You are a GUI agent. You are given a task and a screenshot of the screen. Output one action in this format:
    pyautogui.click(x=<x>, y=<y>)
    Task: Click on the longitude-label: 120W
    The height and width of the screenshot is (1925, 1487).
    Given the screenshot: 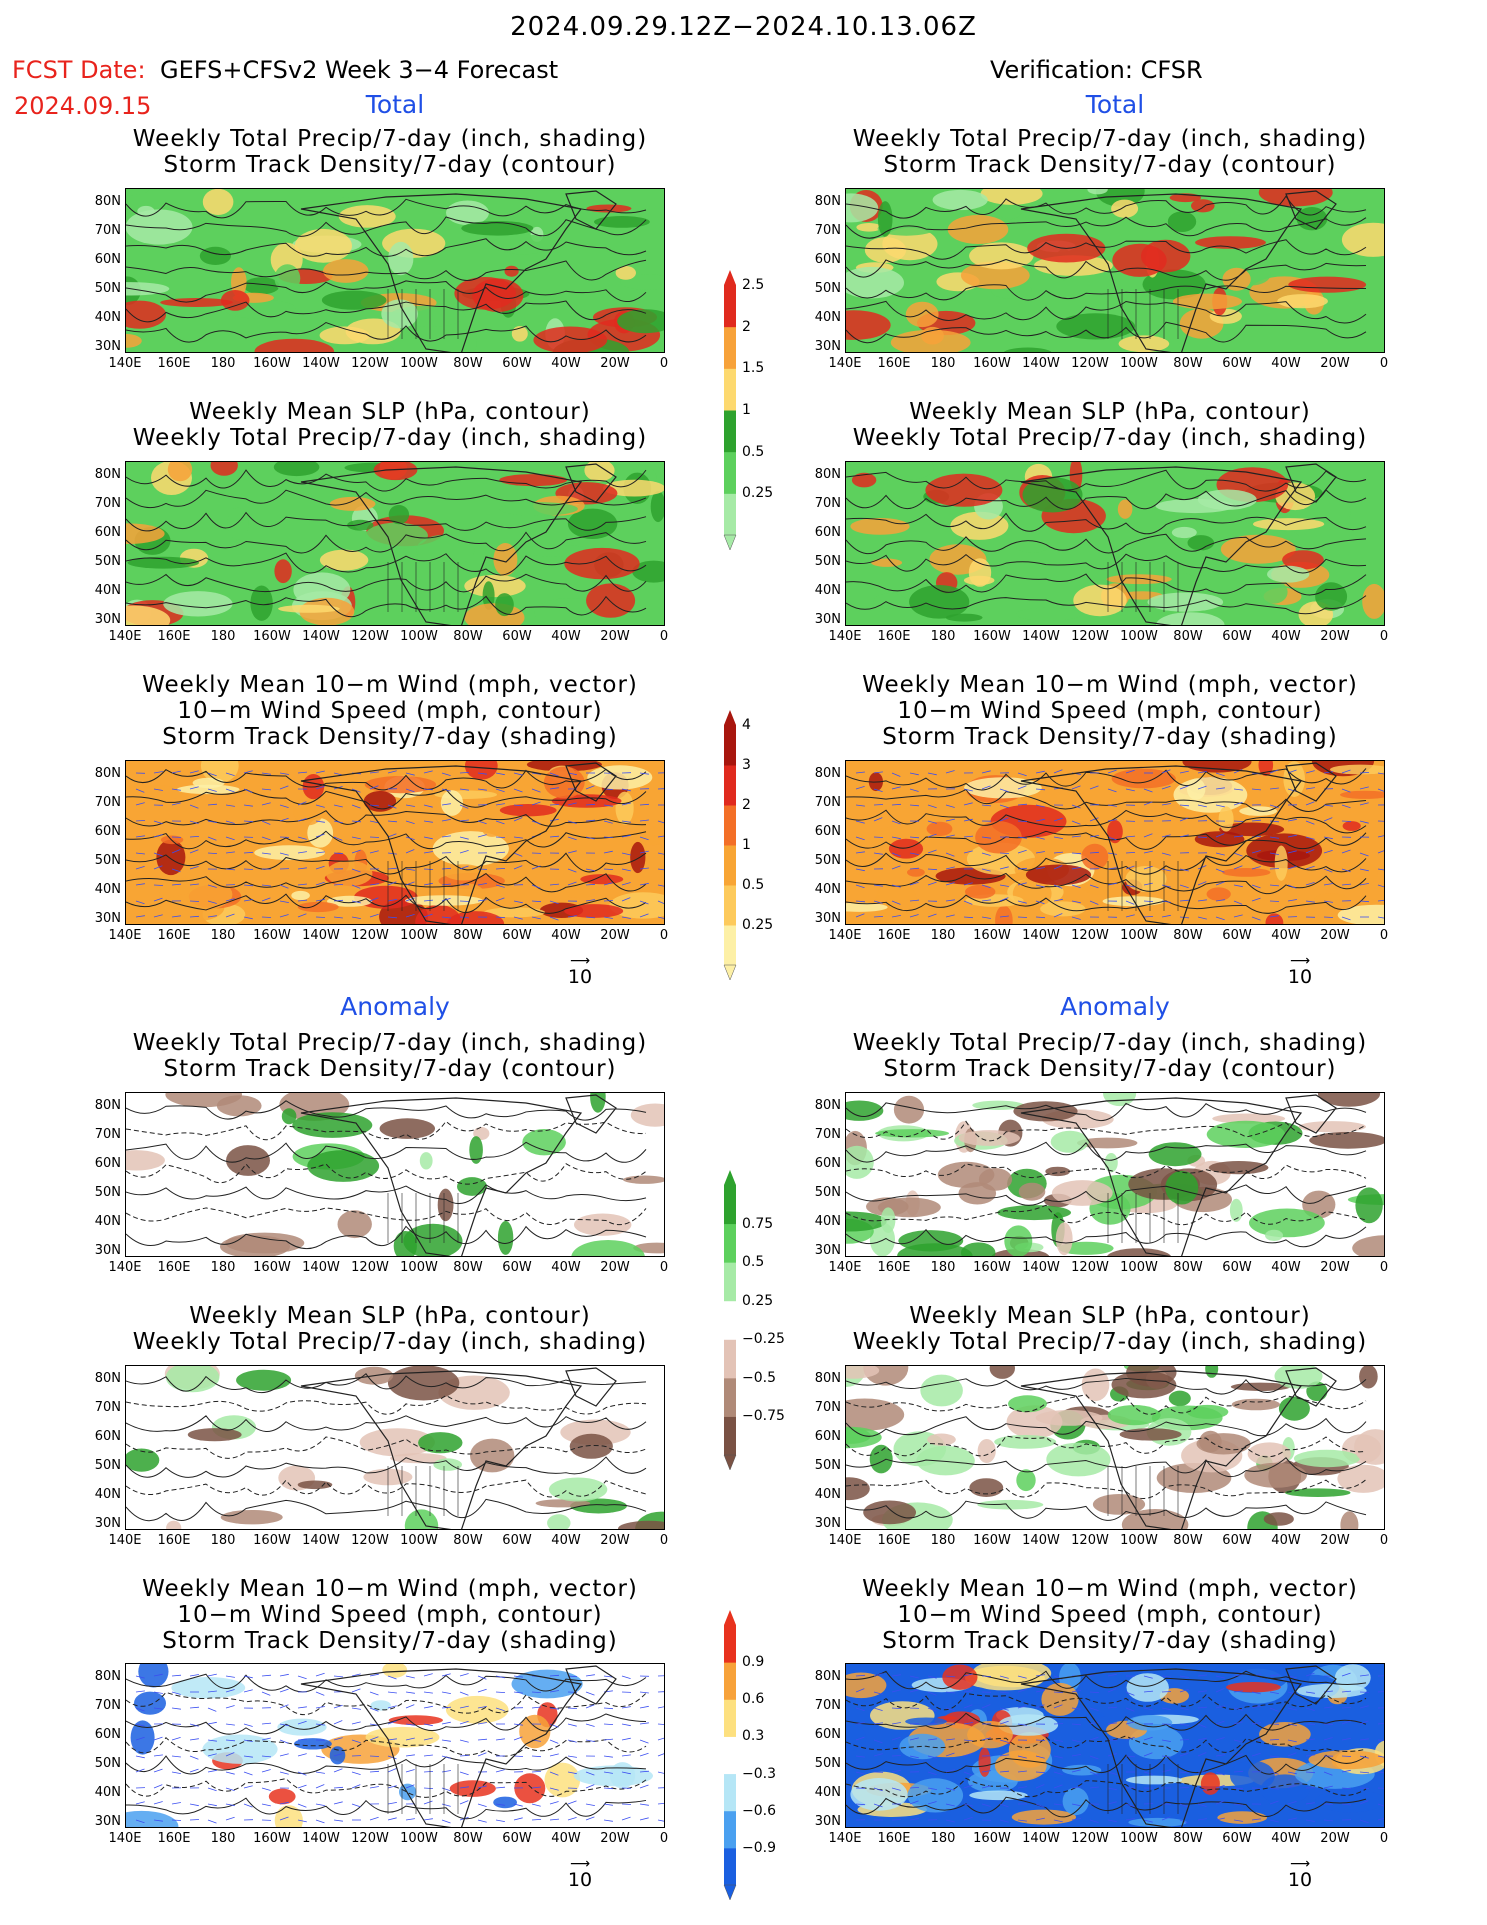 What is the action you would take?
    pyautogui.click(x=370, y=636)
    